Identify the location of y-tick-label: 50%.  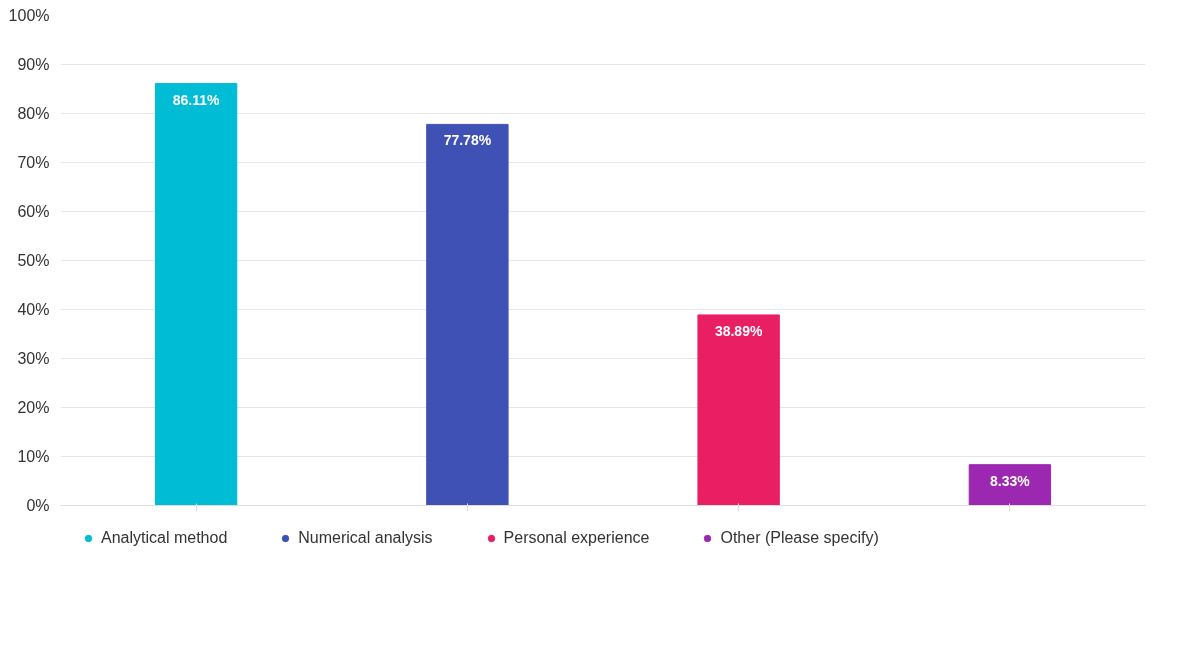
(33, 260).